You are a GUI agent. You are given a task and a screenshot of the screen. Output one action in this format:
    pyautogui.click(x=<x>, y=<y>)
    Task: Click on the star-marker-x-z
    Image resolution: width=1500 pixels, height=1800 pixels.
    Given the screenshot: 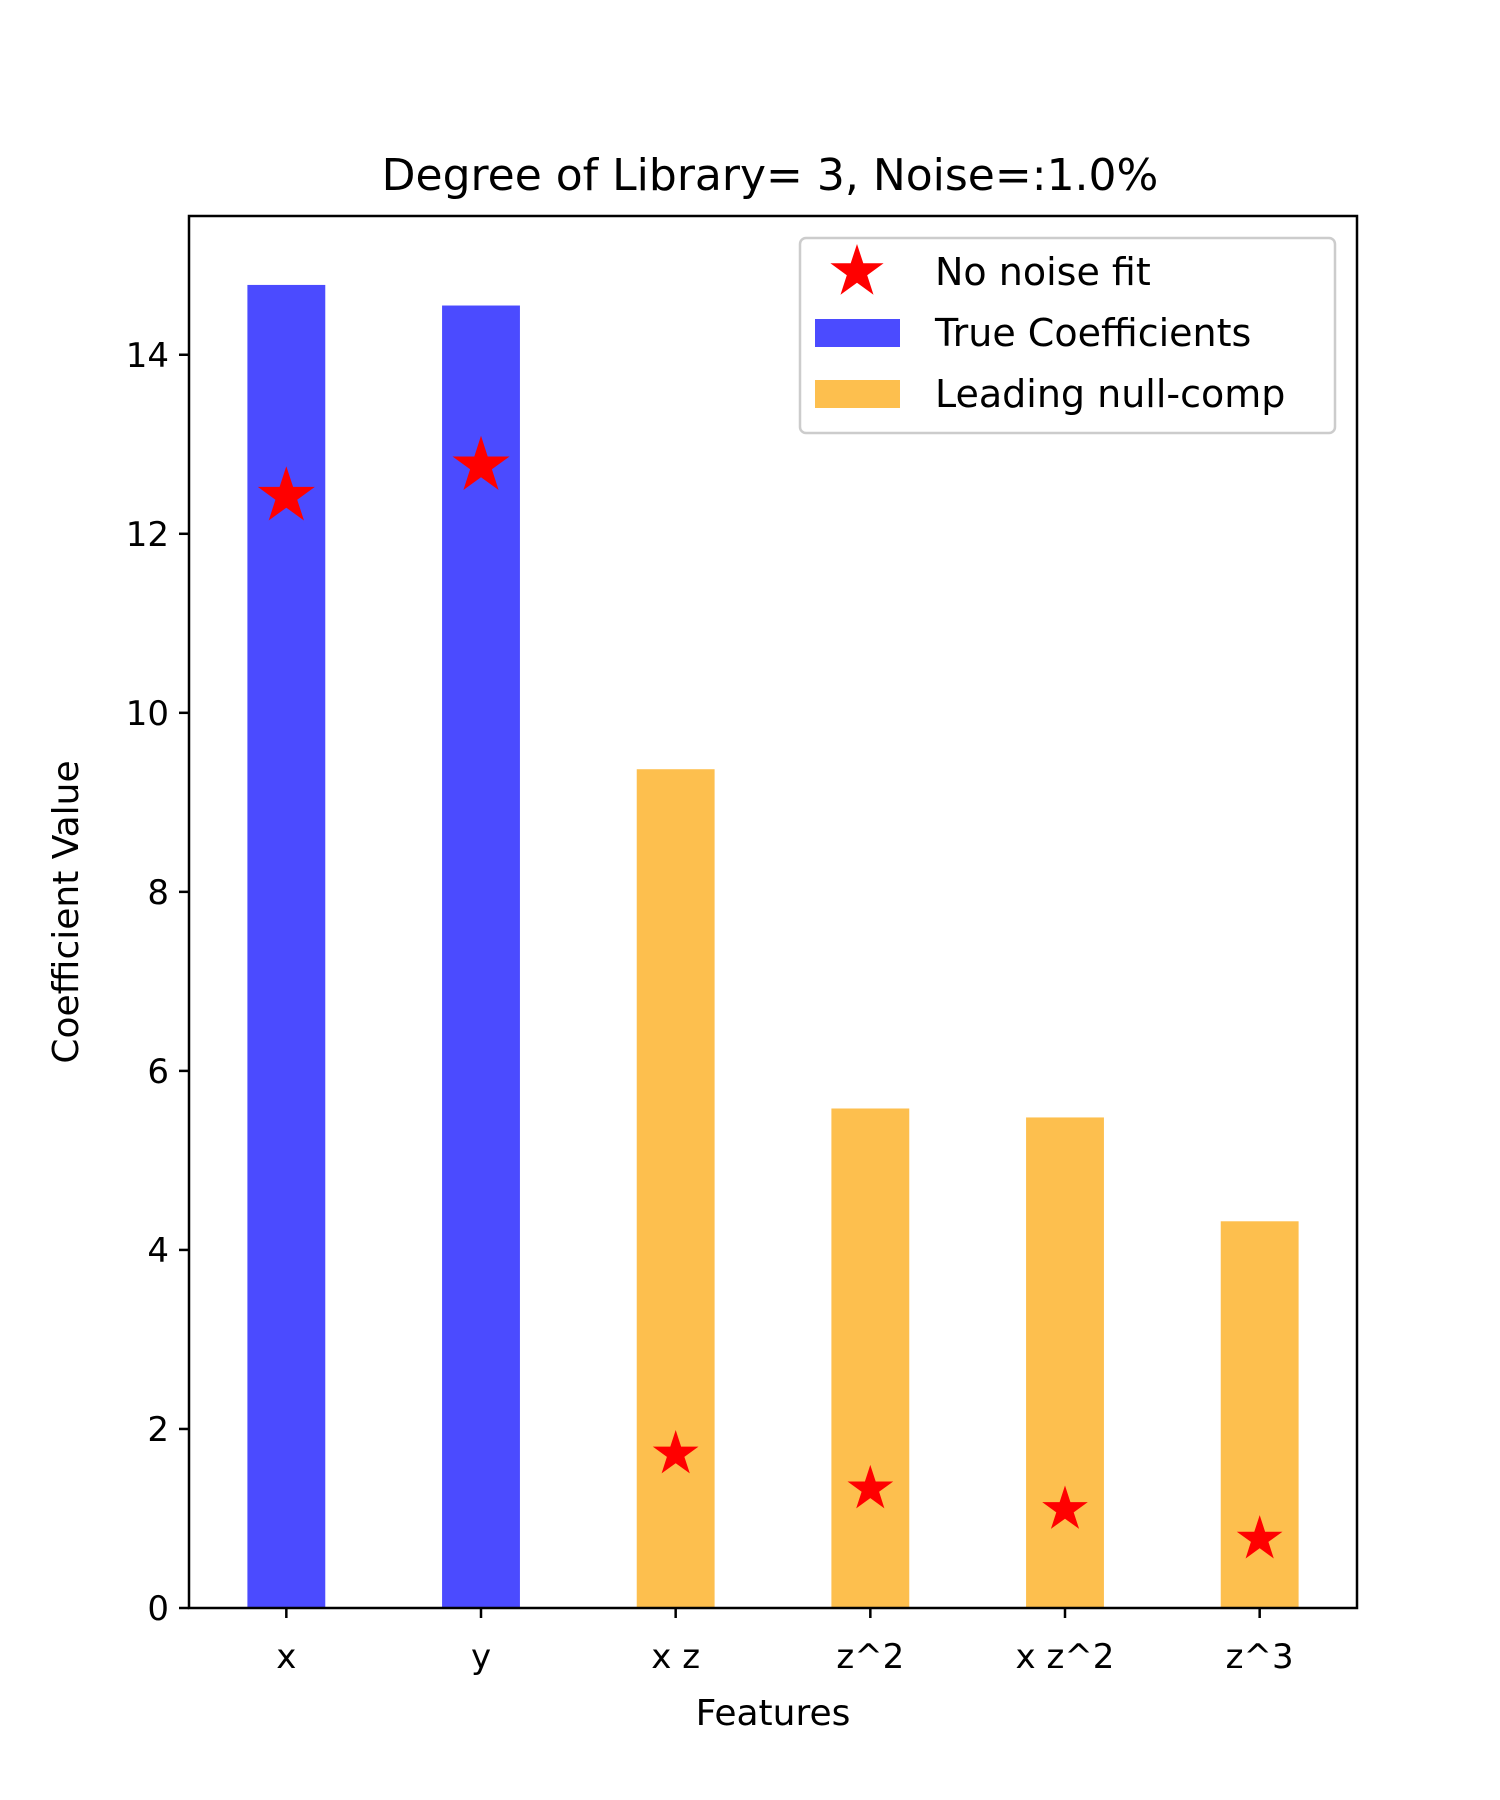 What is the action you would take?
    pyautogui.click(x=675, y=1452)
    